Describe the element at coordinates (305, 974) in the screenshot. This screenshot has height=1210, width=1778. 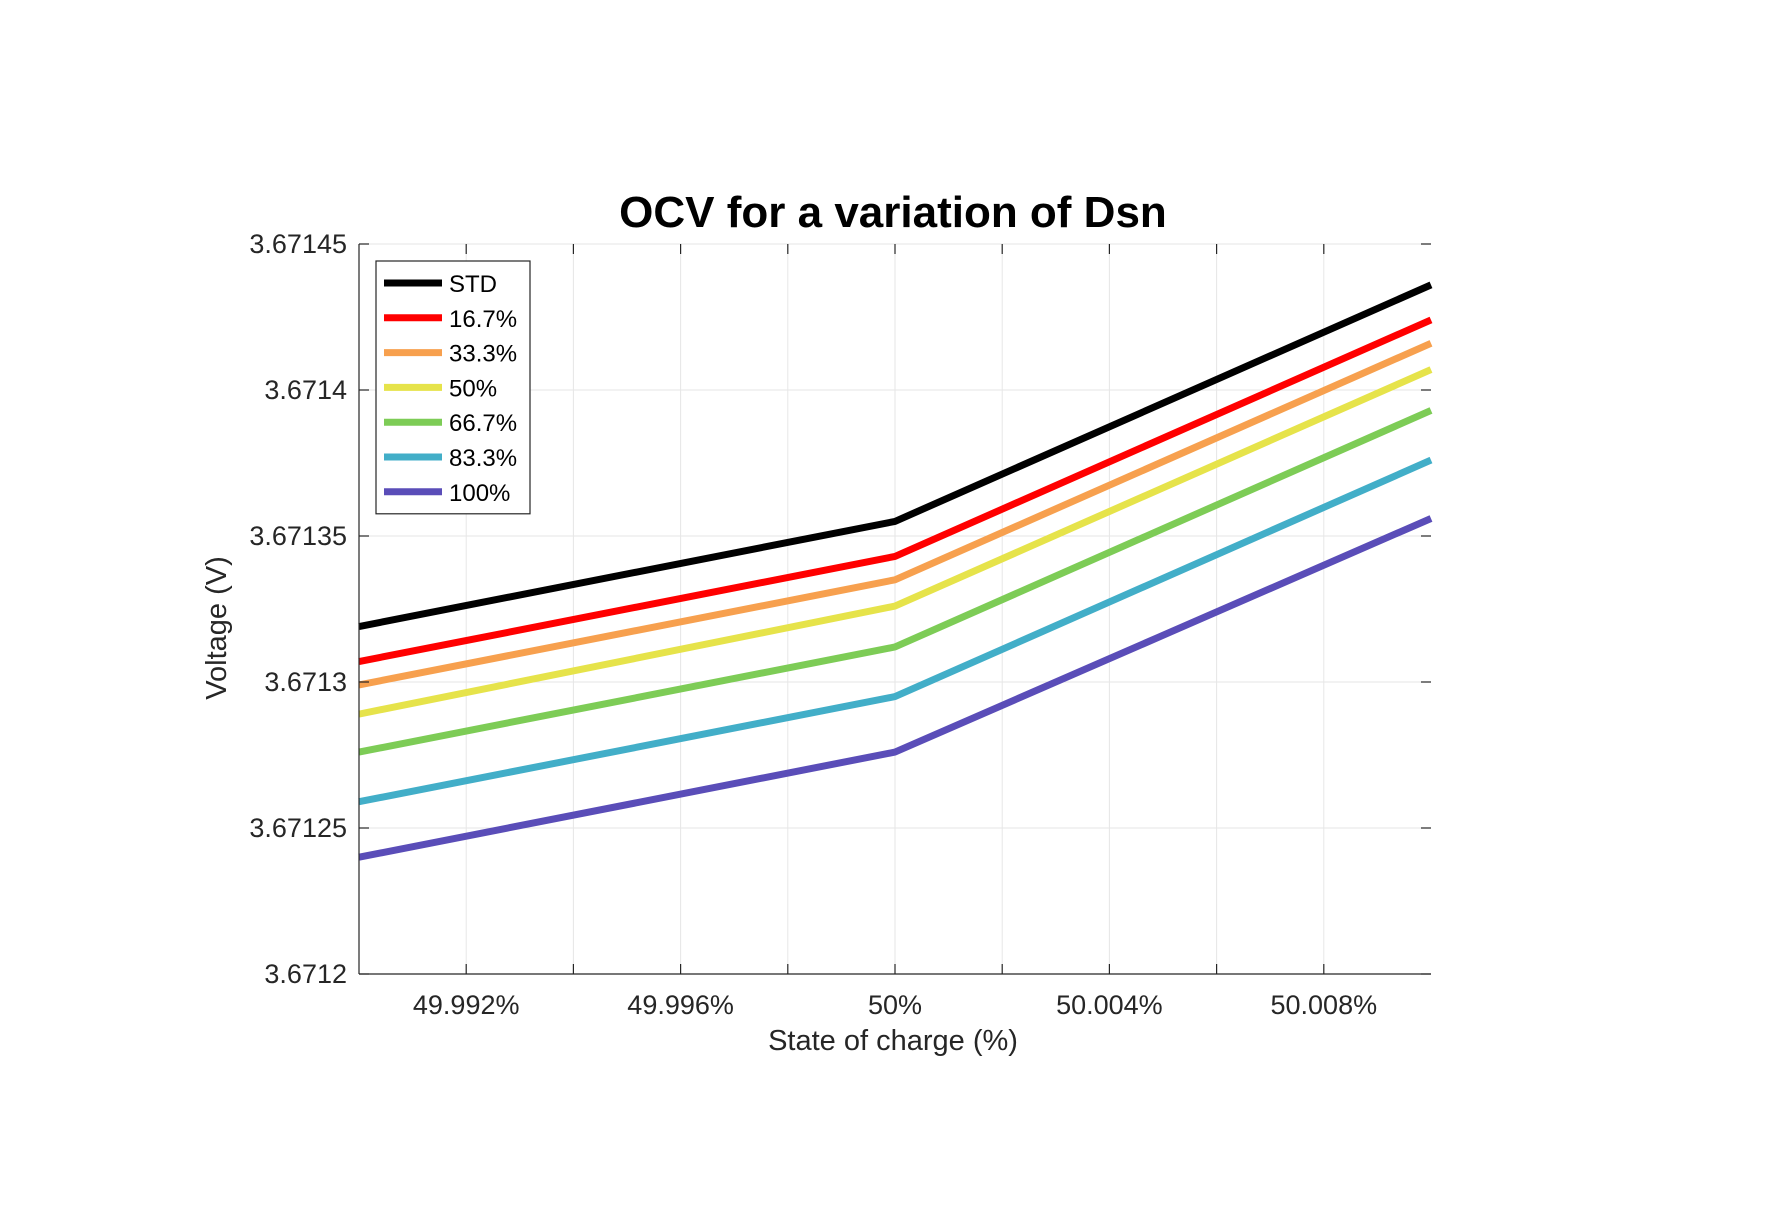
I see `y-tick-label: 3.6712` at that location.